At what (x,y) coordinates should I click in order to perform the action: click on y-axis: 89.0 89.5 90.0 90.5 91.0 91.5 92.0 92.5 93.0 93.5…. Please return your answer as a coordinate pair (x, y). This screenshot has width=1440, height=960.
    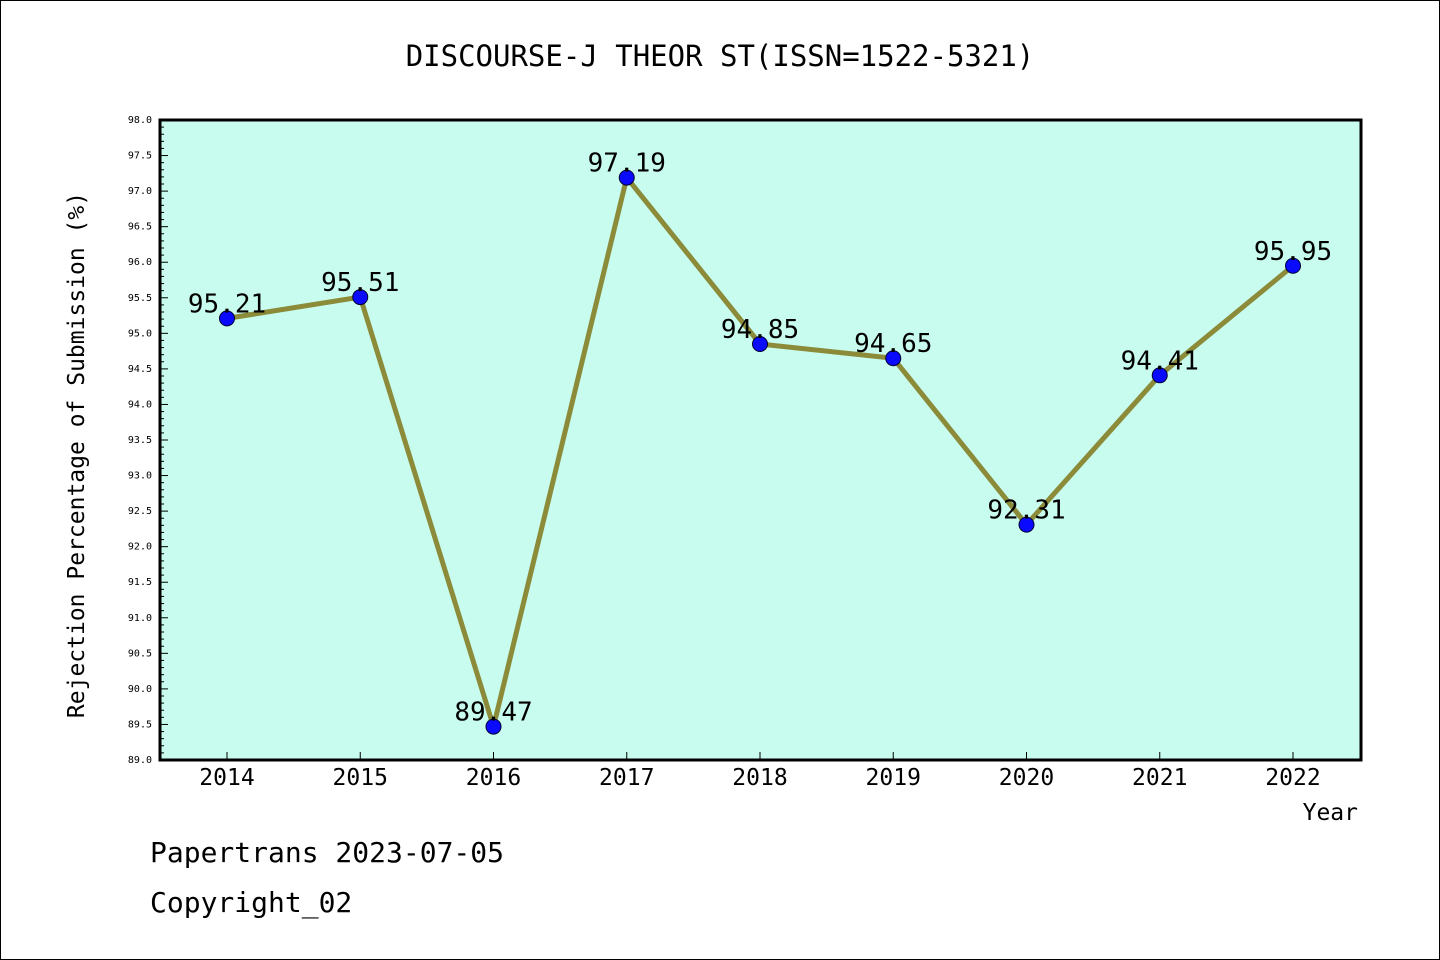
    Looking at the image, I should click on (148, 440).